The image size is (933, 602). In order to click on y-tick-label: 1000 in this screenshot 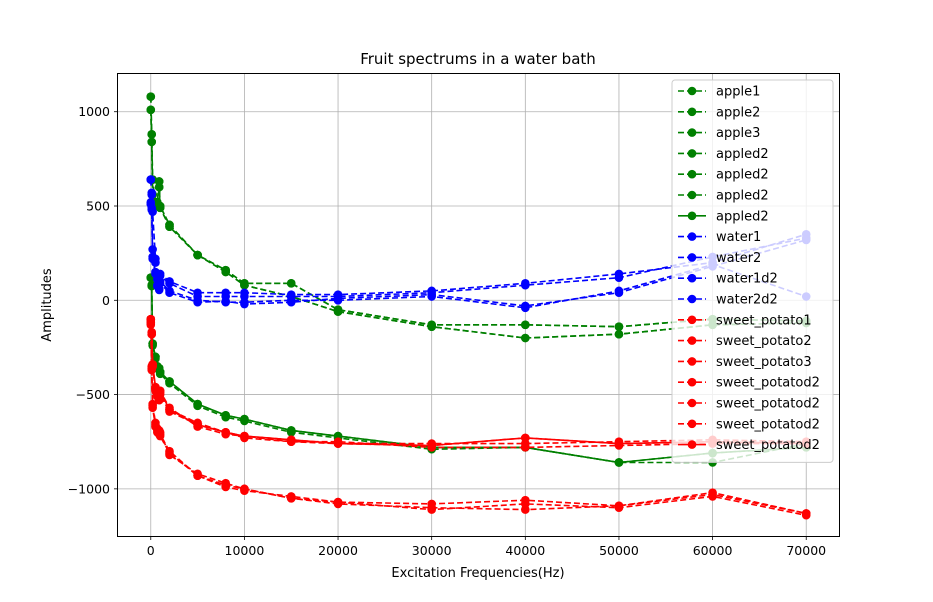, I will do `click(94, 111)`.